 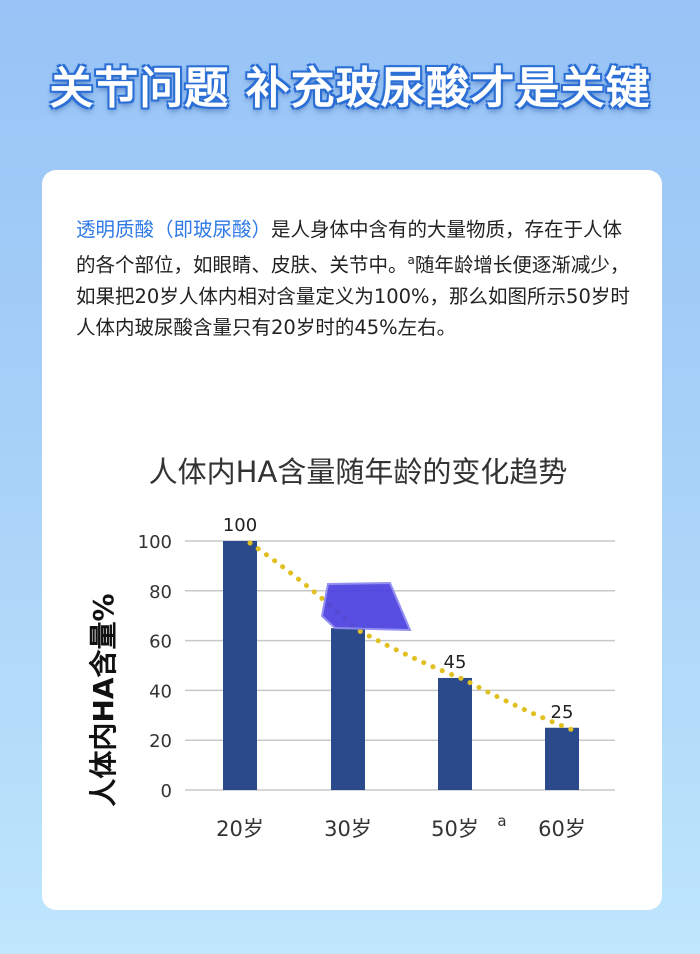 What do you see at coordinates (349, 247) in the screenshot?
I see `paragraph-text-1: 是人身体中含有的大量物质，存在于人体的各个部位，如眼睛、皮肤、关节中。` at bounding box center [349, 247].